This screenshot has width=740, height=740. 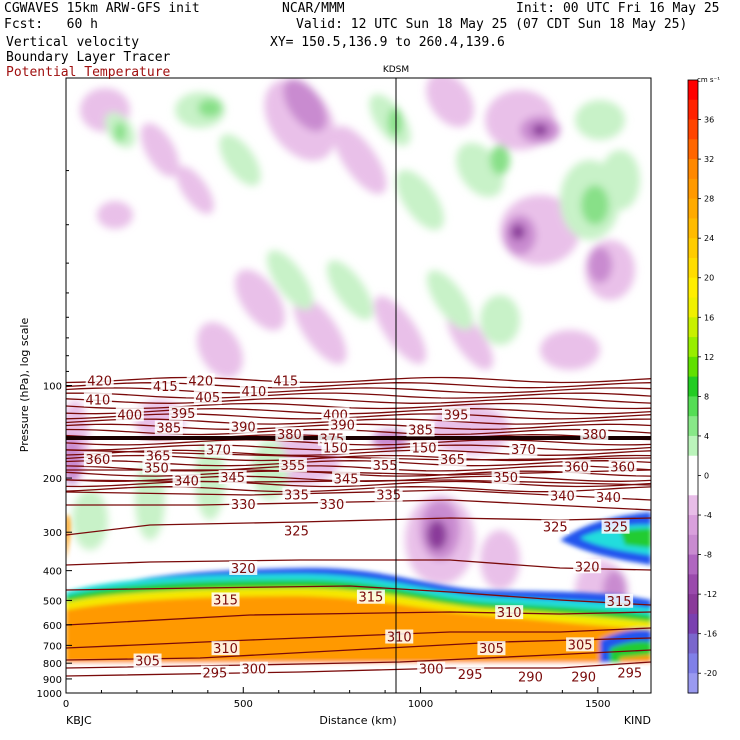 What do you see at coordinates (388, 496) in the screenshot?
I see `theta-label: 335` at bounding box center [388, 496].